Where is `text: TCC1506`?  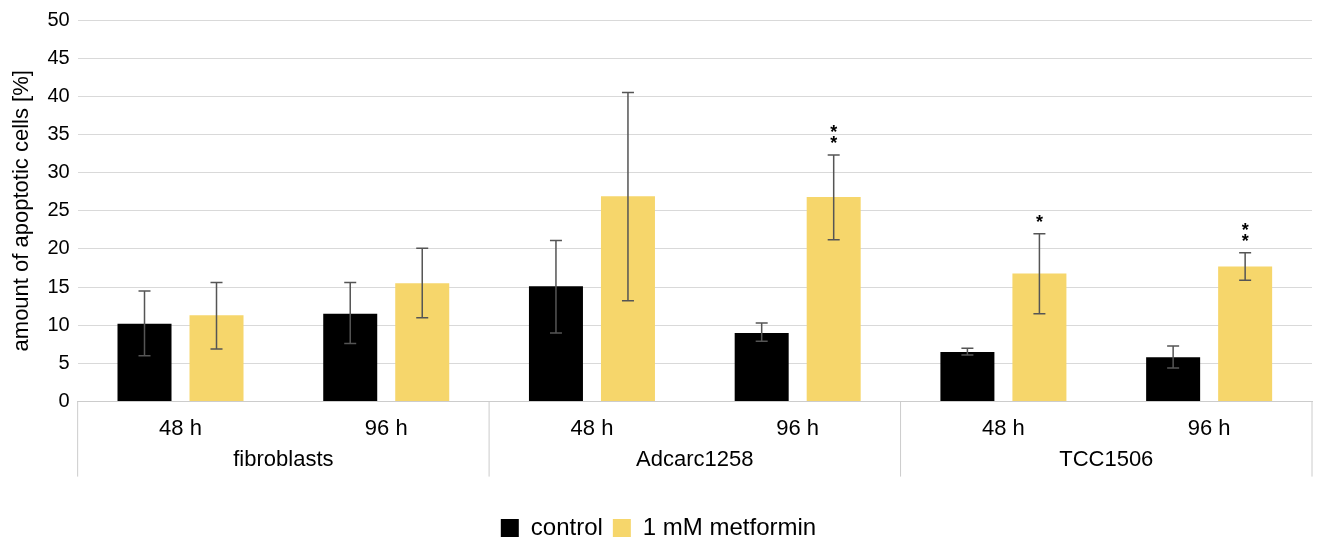
text: TCC1506 is located at coordinates (1106, 458).